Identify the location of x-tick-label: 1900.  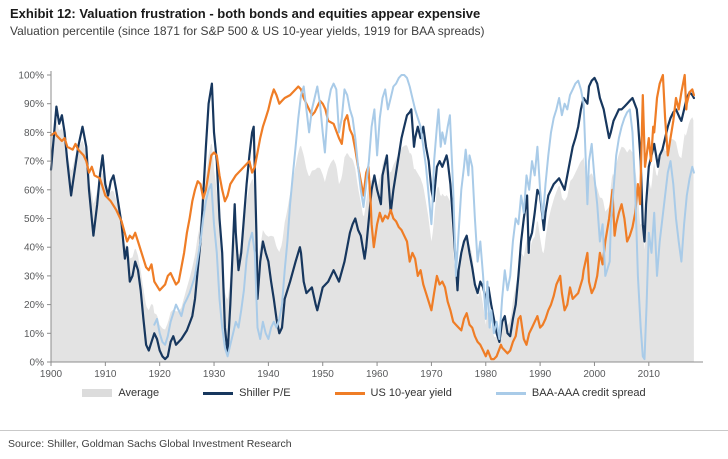
(51, 374).